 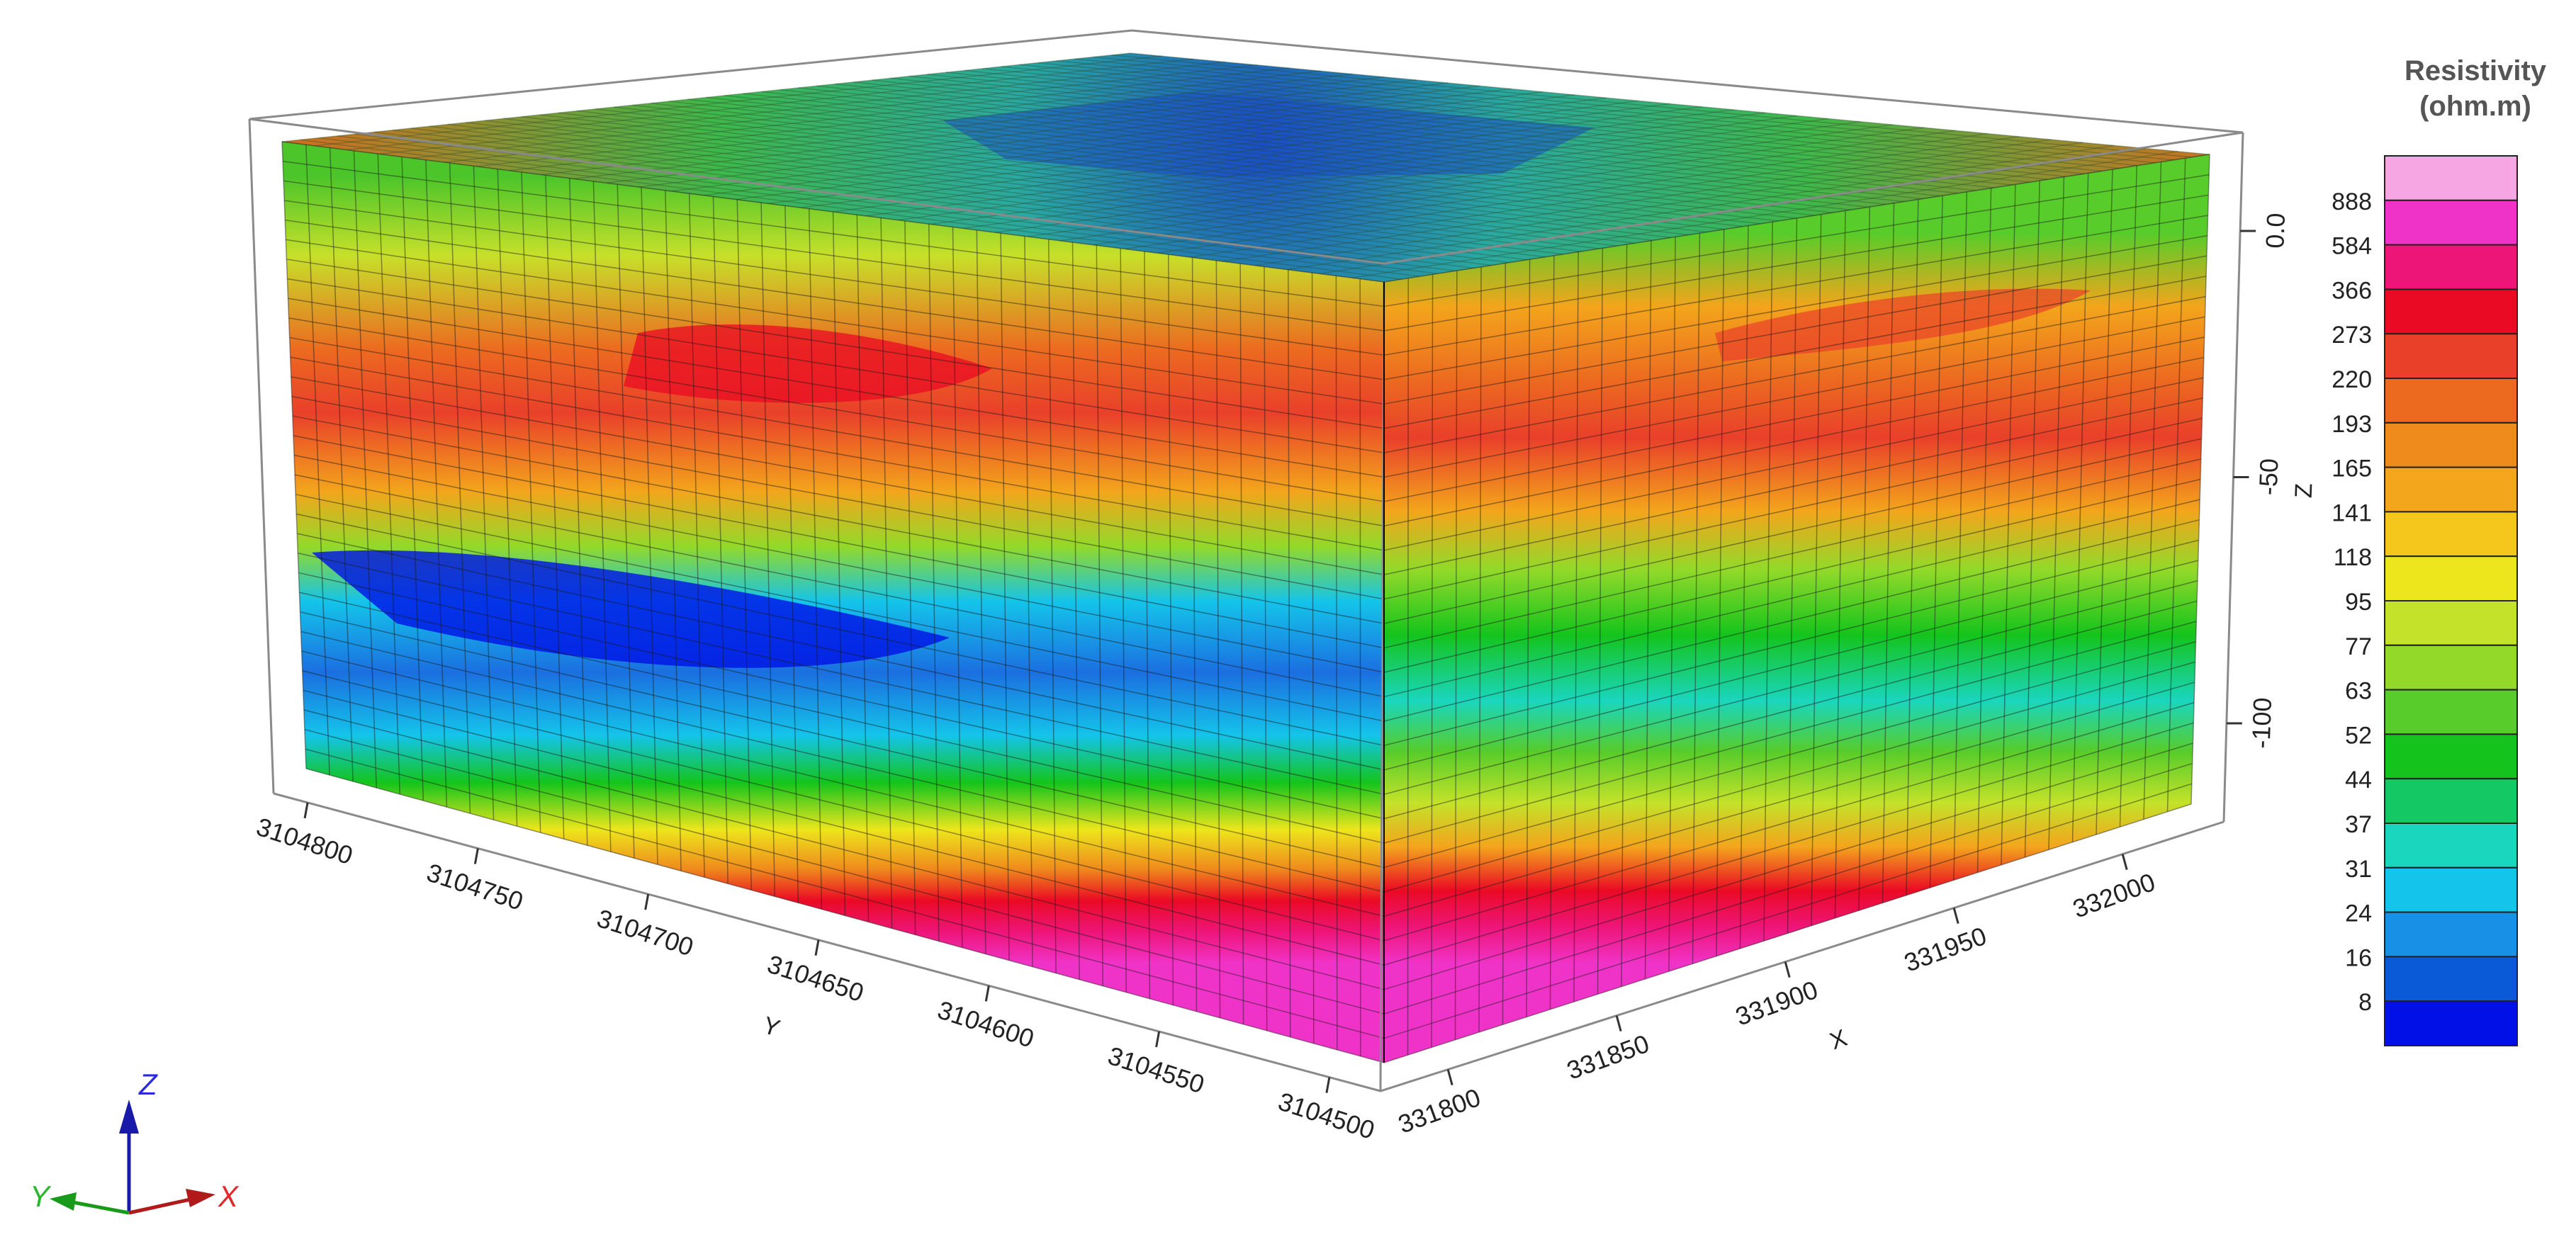 What do you see at coordinates (1838, 1039) in the screenshot?
I see `x-axis-title: X` at bounding box center [1838, 1039].